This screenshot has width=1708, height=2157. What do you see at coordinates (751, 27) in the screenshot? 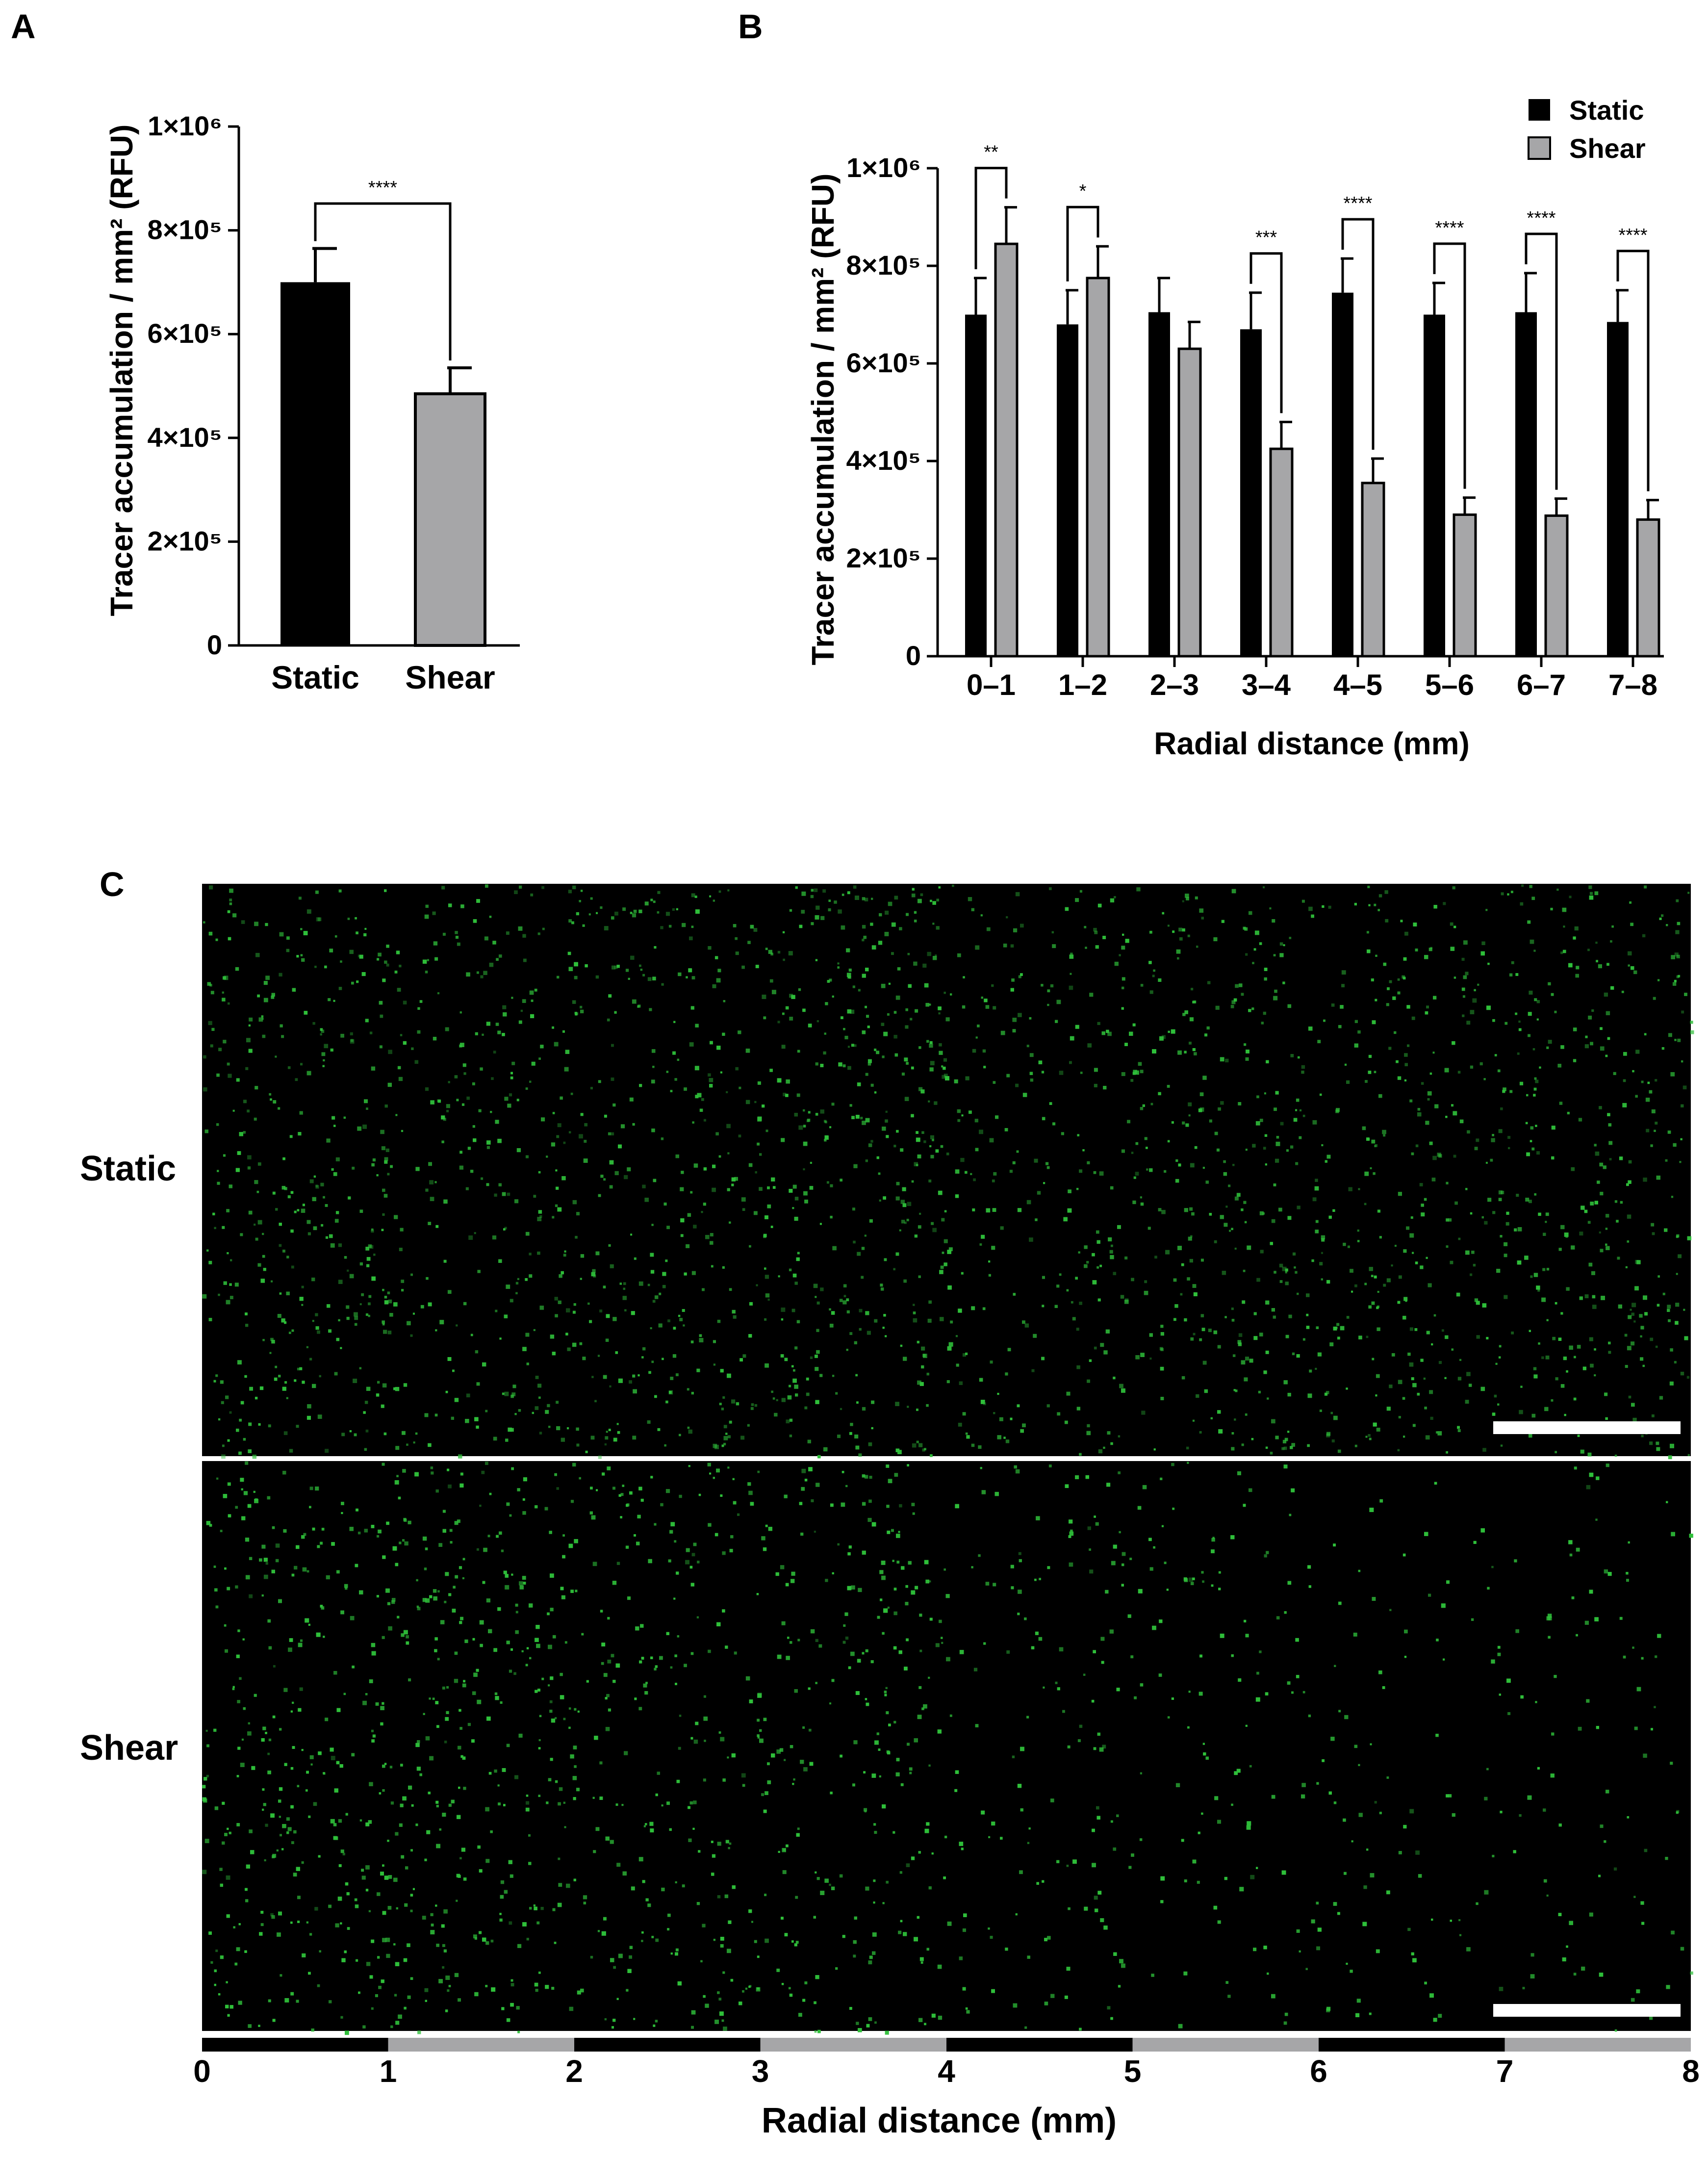
I see `panel-b-letter: B` at bounding box center [751, 27].